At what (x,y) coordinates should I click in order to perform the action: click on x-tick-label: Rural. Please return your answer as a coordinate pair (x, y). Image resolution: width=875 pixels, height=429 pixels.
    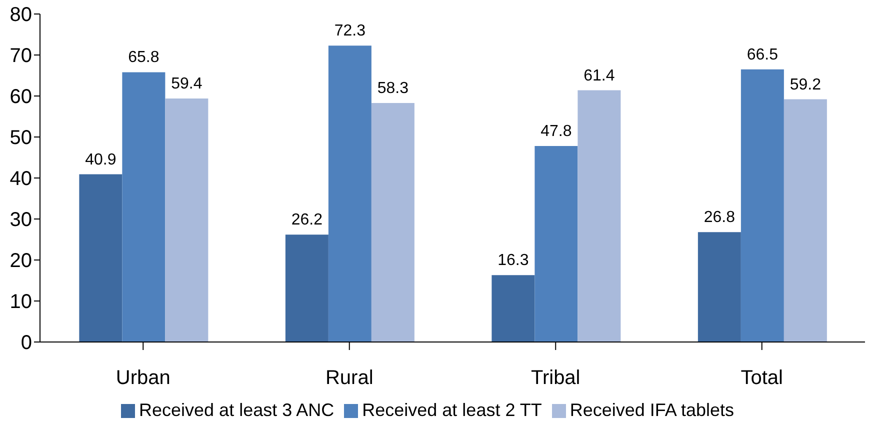
    Looking at the image, I should click on (349, 378).